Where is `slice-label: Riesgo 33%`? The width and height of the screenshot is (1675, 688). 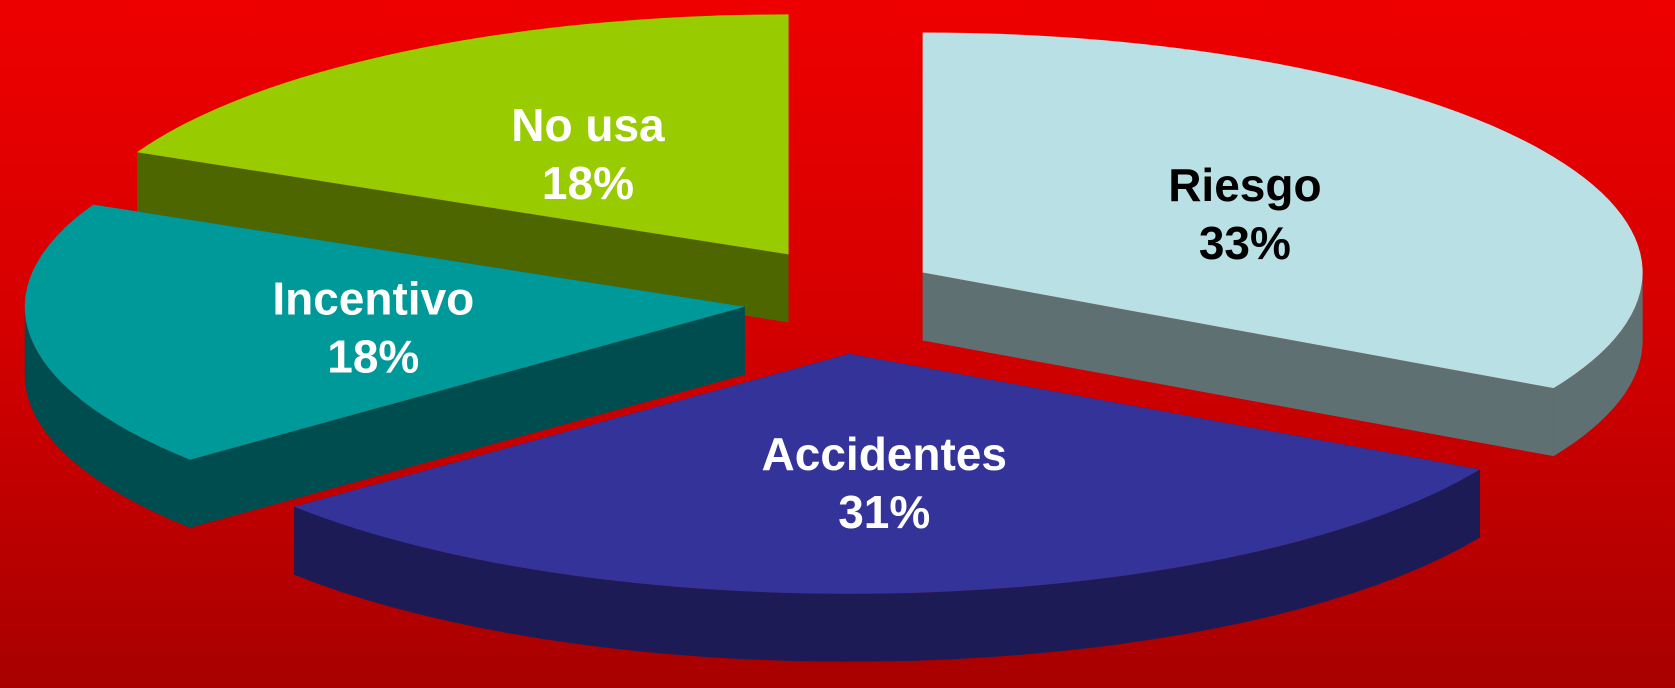 slice-label: Riesgo 33% is located at coordinates (1244, 214).